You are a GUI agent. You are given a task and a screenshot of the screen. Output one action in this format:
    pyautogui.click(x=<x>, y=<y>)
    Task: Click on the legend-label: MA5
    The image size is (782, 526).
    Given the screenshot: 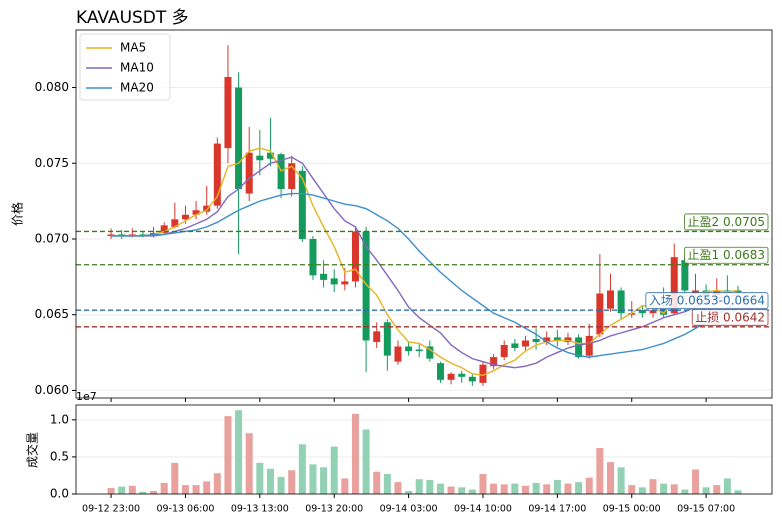 What is the action you would take?
    pyautogui.click(x=133, y=48)
    